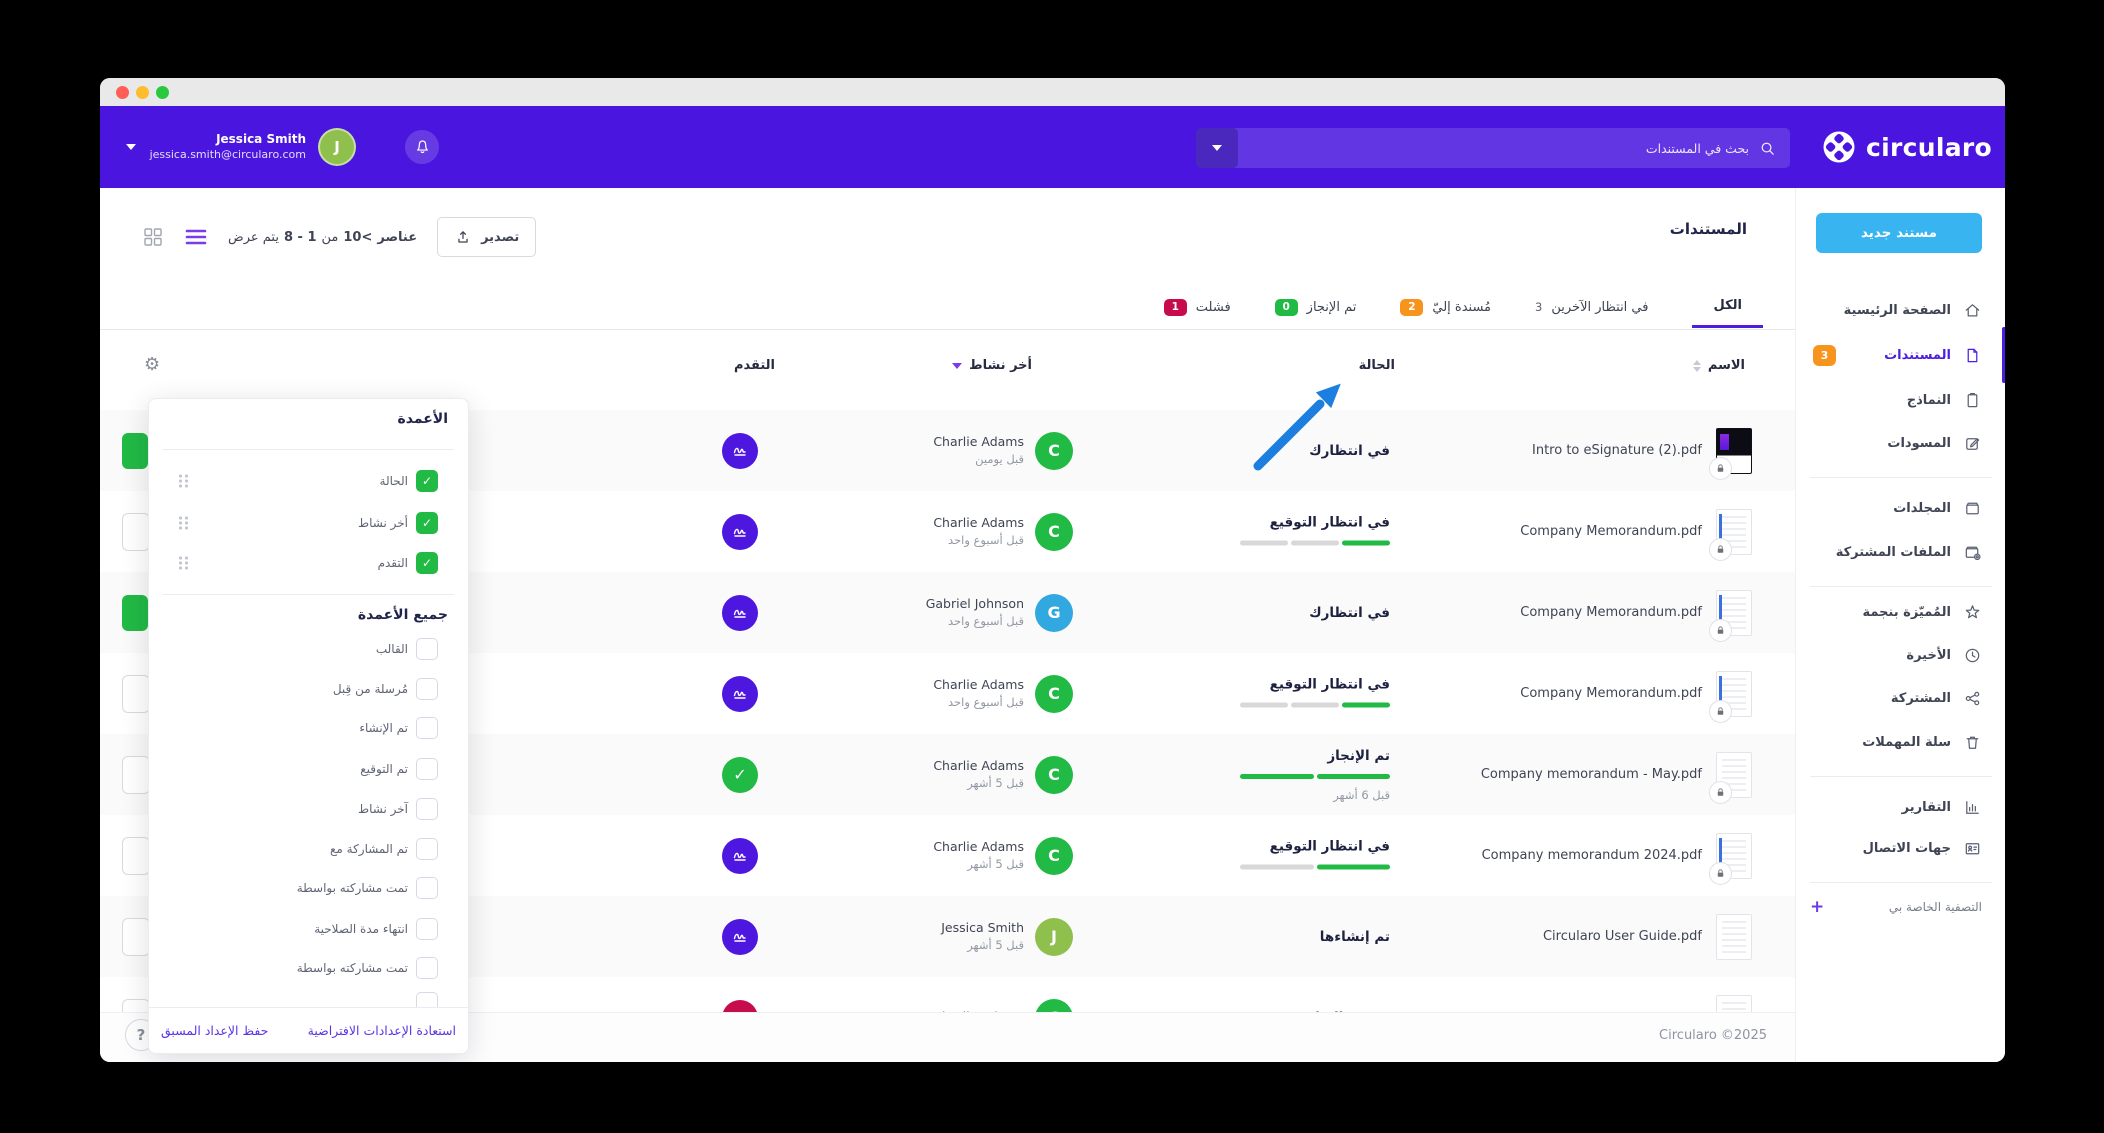 This screenshot has width=2104, height=1133. Describe the element at coordinates (308, 689) in the screenshot. I see `column-toggle-row: مُرسلة من قِبل` at that location.